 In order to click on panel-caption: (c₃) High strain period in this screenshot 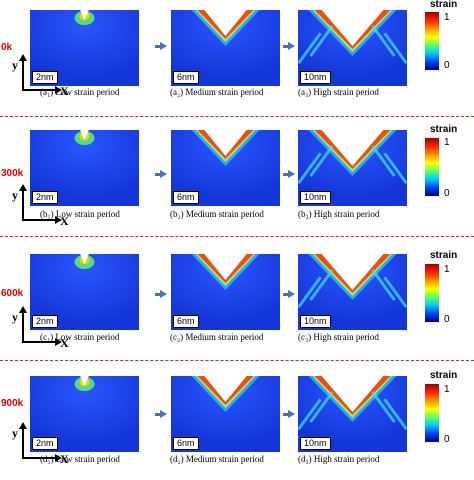, I will do `click(338, 337)`.